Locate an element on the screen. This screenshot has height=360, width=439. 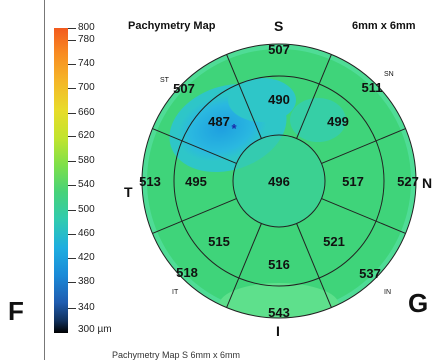
panel-label-left: F is located at coordinates (16, 311).